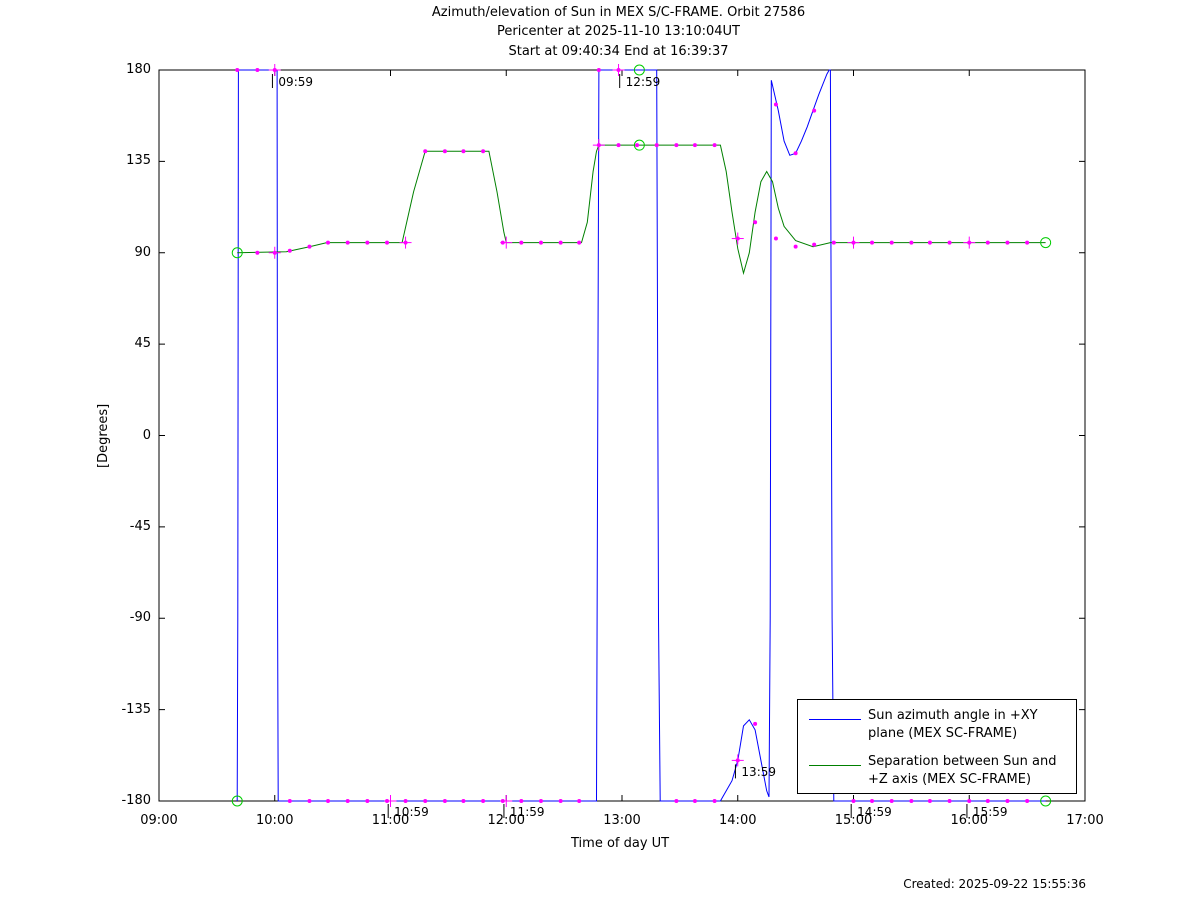  I want to click on annotation-label: 12:59, so click(643, 82).